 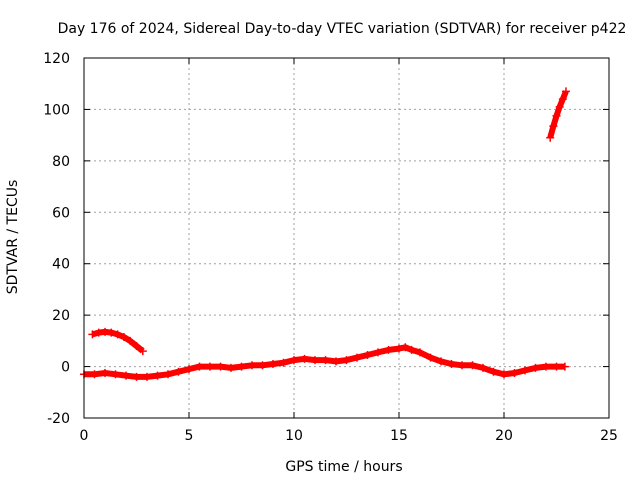 What do you see at coordinates (56, 59) in the screenshot?
I see `y-tick-label: 120` at bounding box center [56, 59].